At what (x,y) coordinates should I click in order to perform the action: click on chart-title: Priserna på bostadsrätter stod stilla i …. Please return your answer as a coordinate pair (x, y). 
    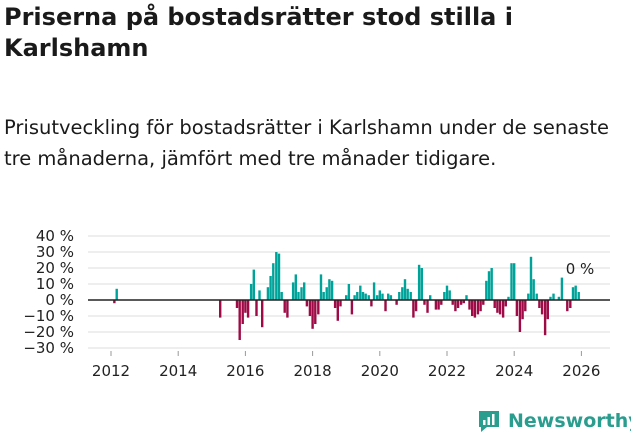
    Looking at the image, I should click on (258, 32).